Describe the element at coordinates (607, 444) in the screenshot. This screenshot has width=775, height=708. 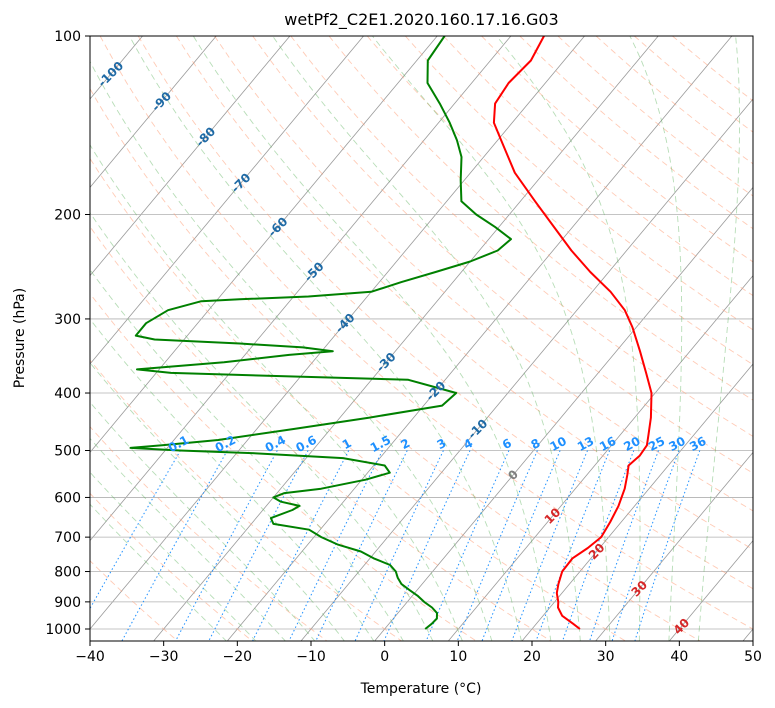
I see `mixing-ratio-label: 16` at that location.